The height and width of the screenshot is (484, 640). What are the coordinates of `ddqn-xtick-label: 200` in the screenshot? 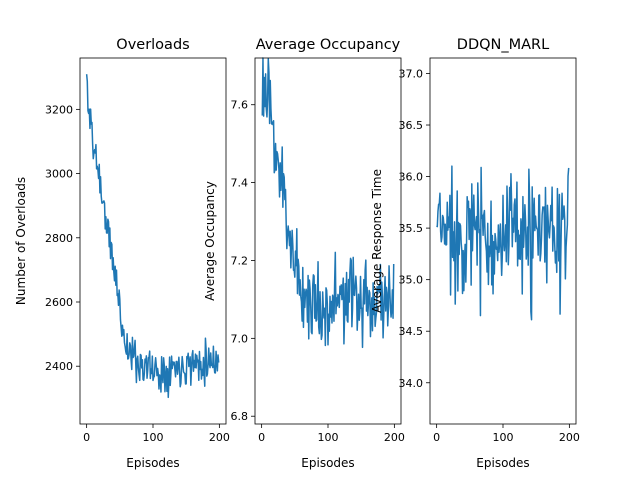 It's located at (569, 437).